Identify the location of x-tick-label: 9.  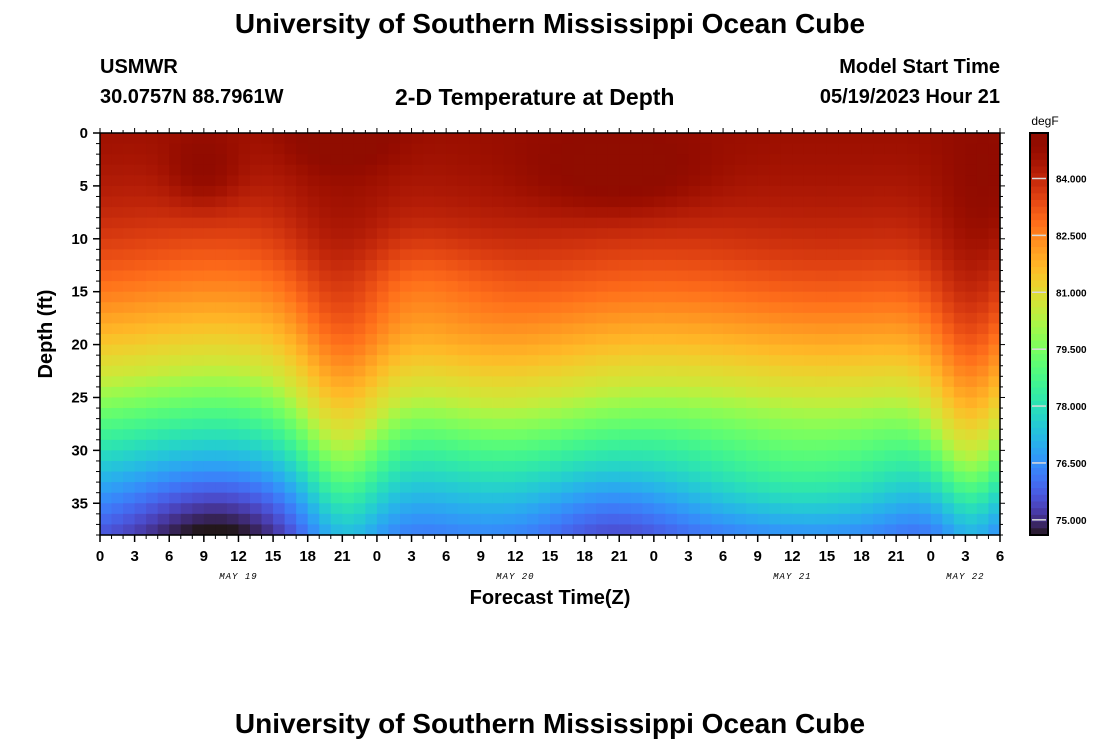
(481, 556).